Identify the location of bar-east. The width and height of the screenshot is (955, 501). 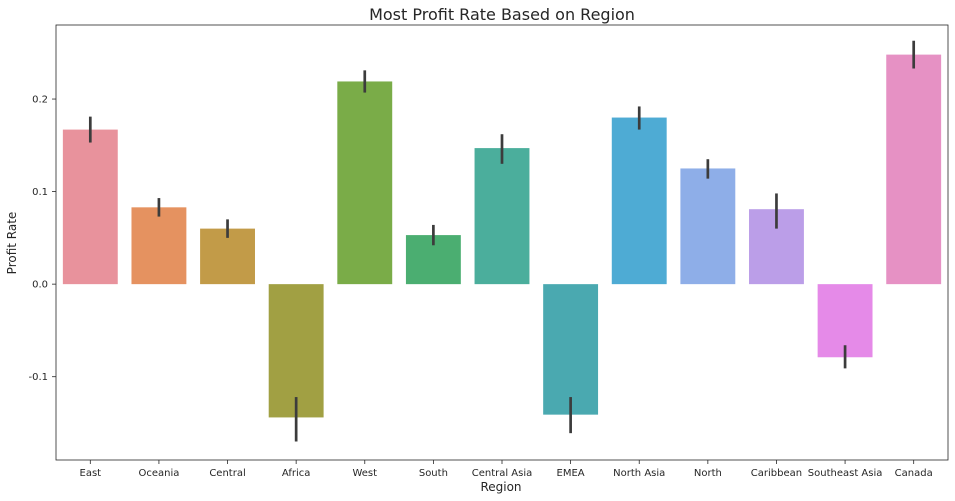
(90, 207).